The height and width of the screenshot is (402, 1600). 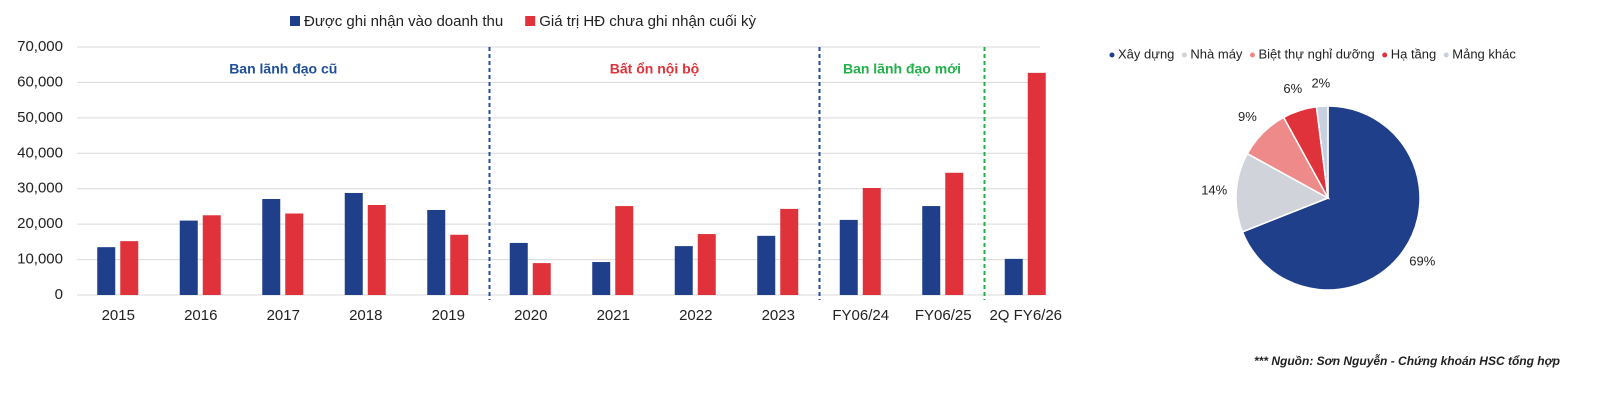 I want to click on x-tick-label: 2022, so click(x=695, y=315).